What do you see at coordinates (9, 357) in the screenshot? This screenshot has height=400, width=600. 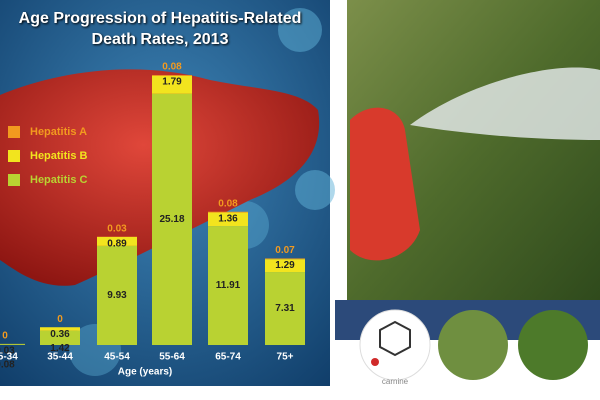 I see `x-tick-label: 25-34` at bounding box center [9, 357].